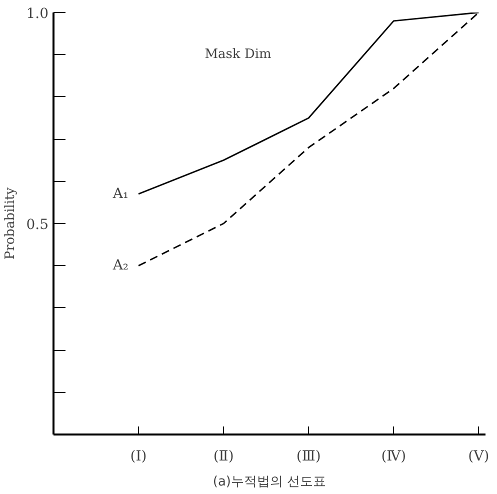 The height and width of the screenshot is (494, 497). Describe the element at coordinates (393, 456) in the screenshot. I see `x-tick-label: (Ⅳ)` at that location.